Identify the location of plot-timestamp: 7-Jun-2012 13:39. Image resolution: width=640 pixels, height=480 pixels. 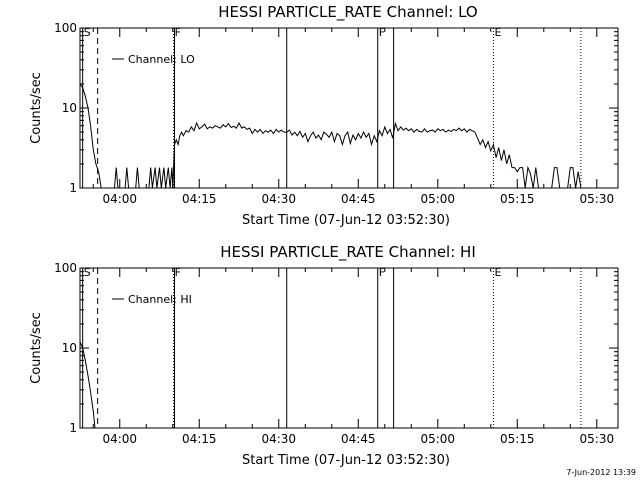
(601, 472).